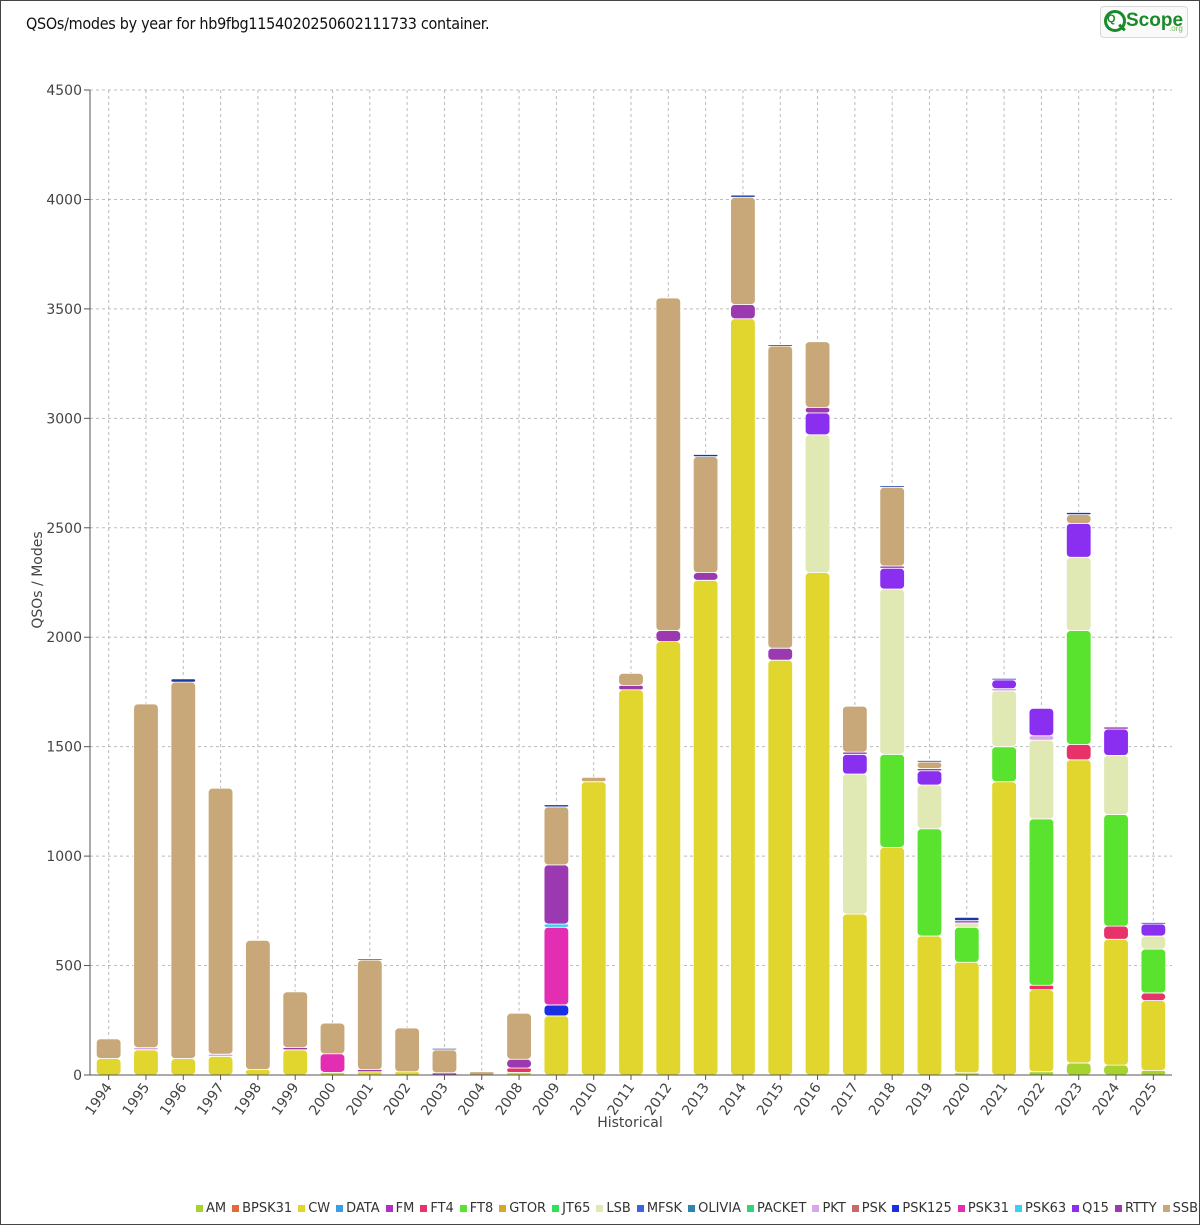  I want to click on bar-segment-cw-2009, so click(556, 1045).